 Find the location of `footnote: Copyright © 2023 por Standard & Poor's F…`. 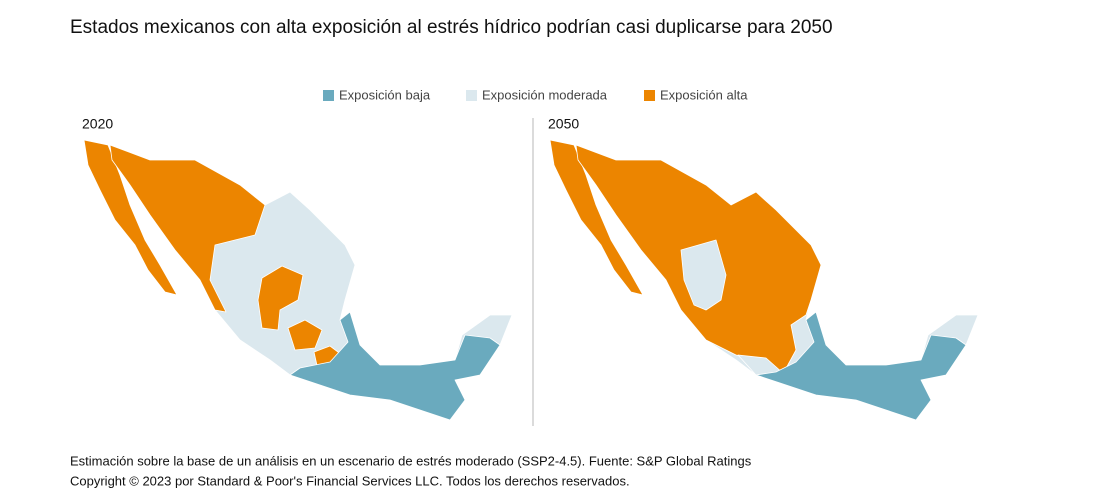

footnote: Copyright © 2023 por Standard & Poor's F… is located at coordinates (350, 480).